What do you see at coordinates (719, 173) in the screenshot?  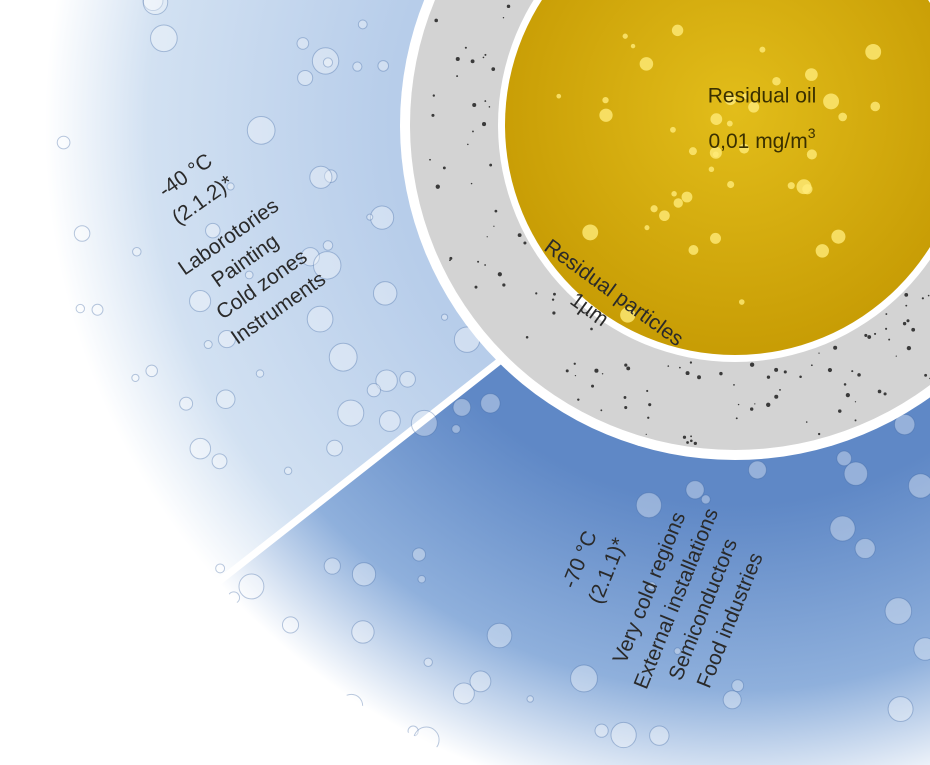 I see `oil-droplets` at bounding box center [719, 173].